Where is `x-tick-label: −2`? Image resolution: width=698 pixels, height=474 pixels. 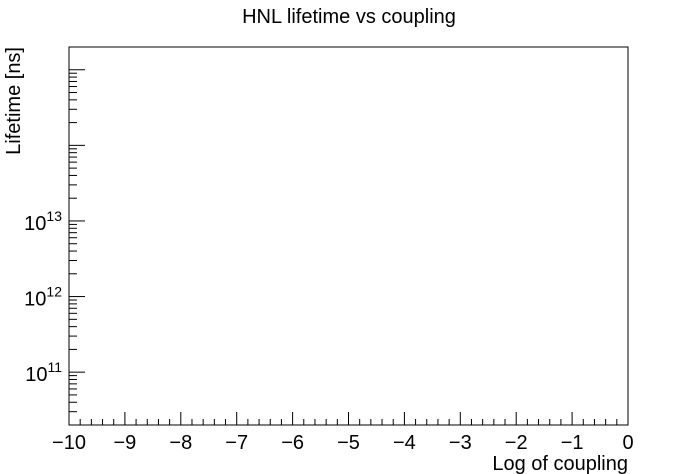 x-tick-label: −2 is located at coordinates (516, 443).